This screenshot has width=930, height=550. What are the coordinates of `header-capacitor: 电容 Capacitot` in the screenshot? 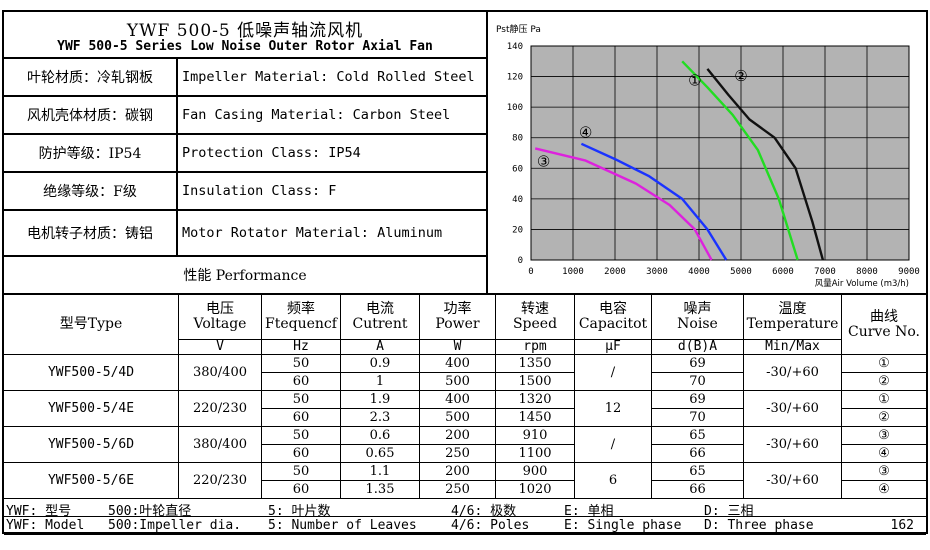 It's located at (613, 317).